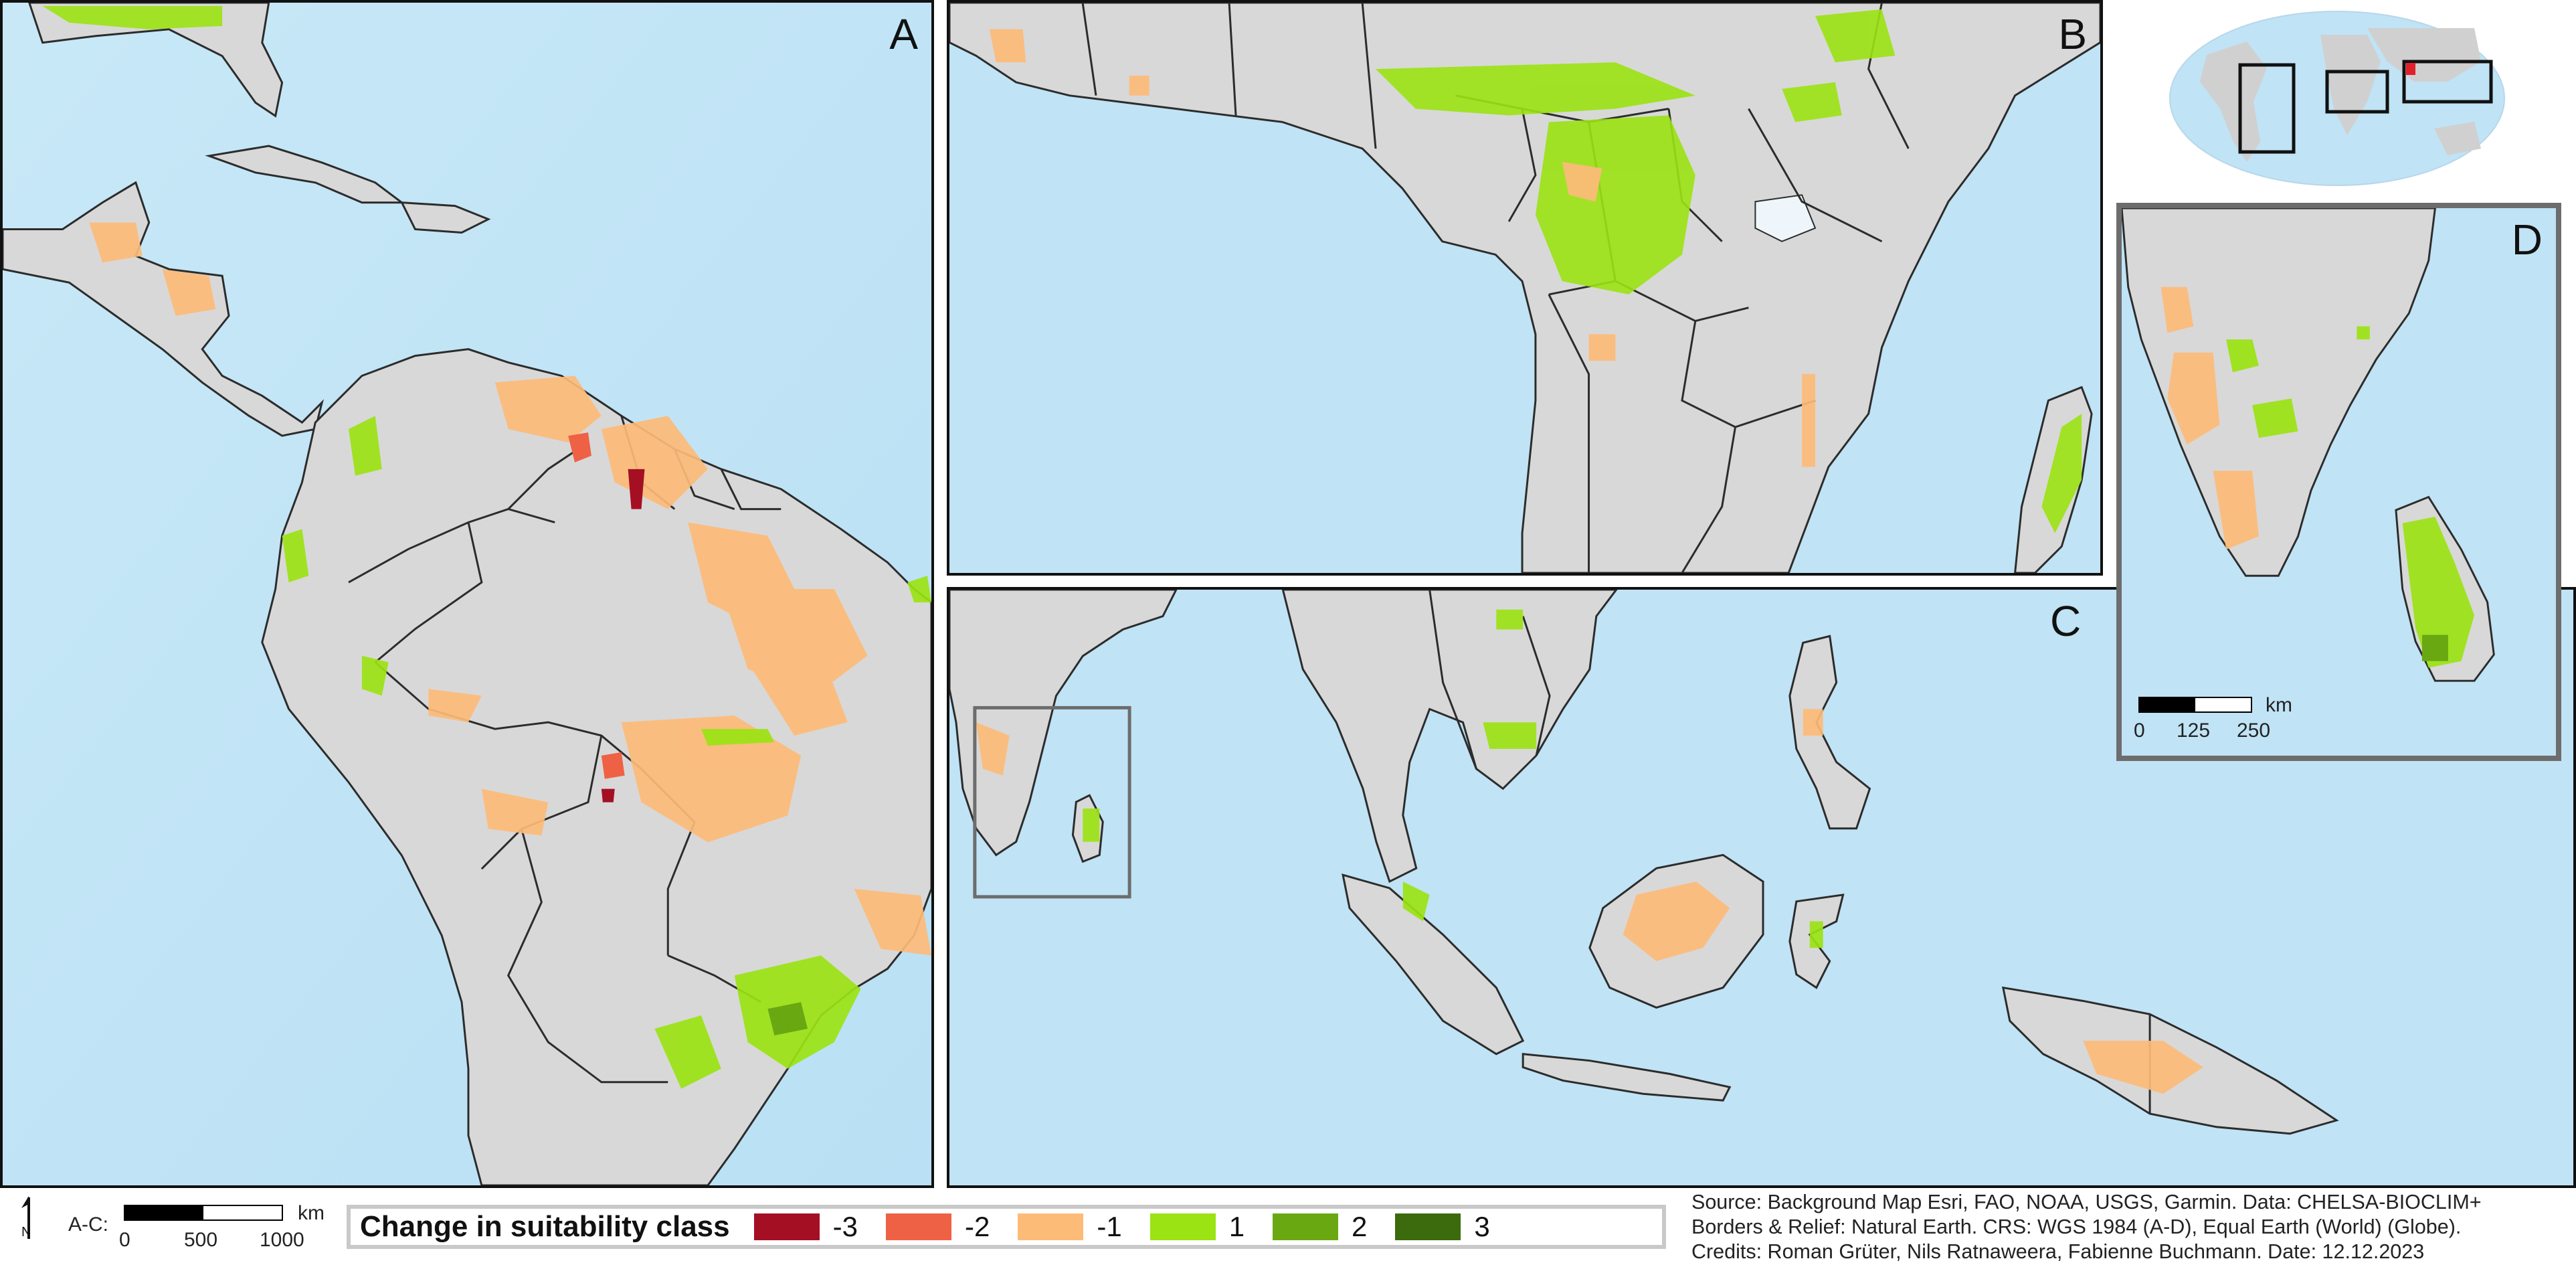 This screenshot has width=2576, height=1265. I want to click on suitability-minus1-d, so click(2209, 418).